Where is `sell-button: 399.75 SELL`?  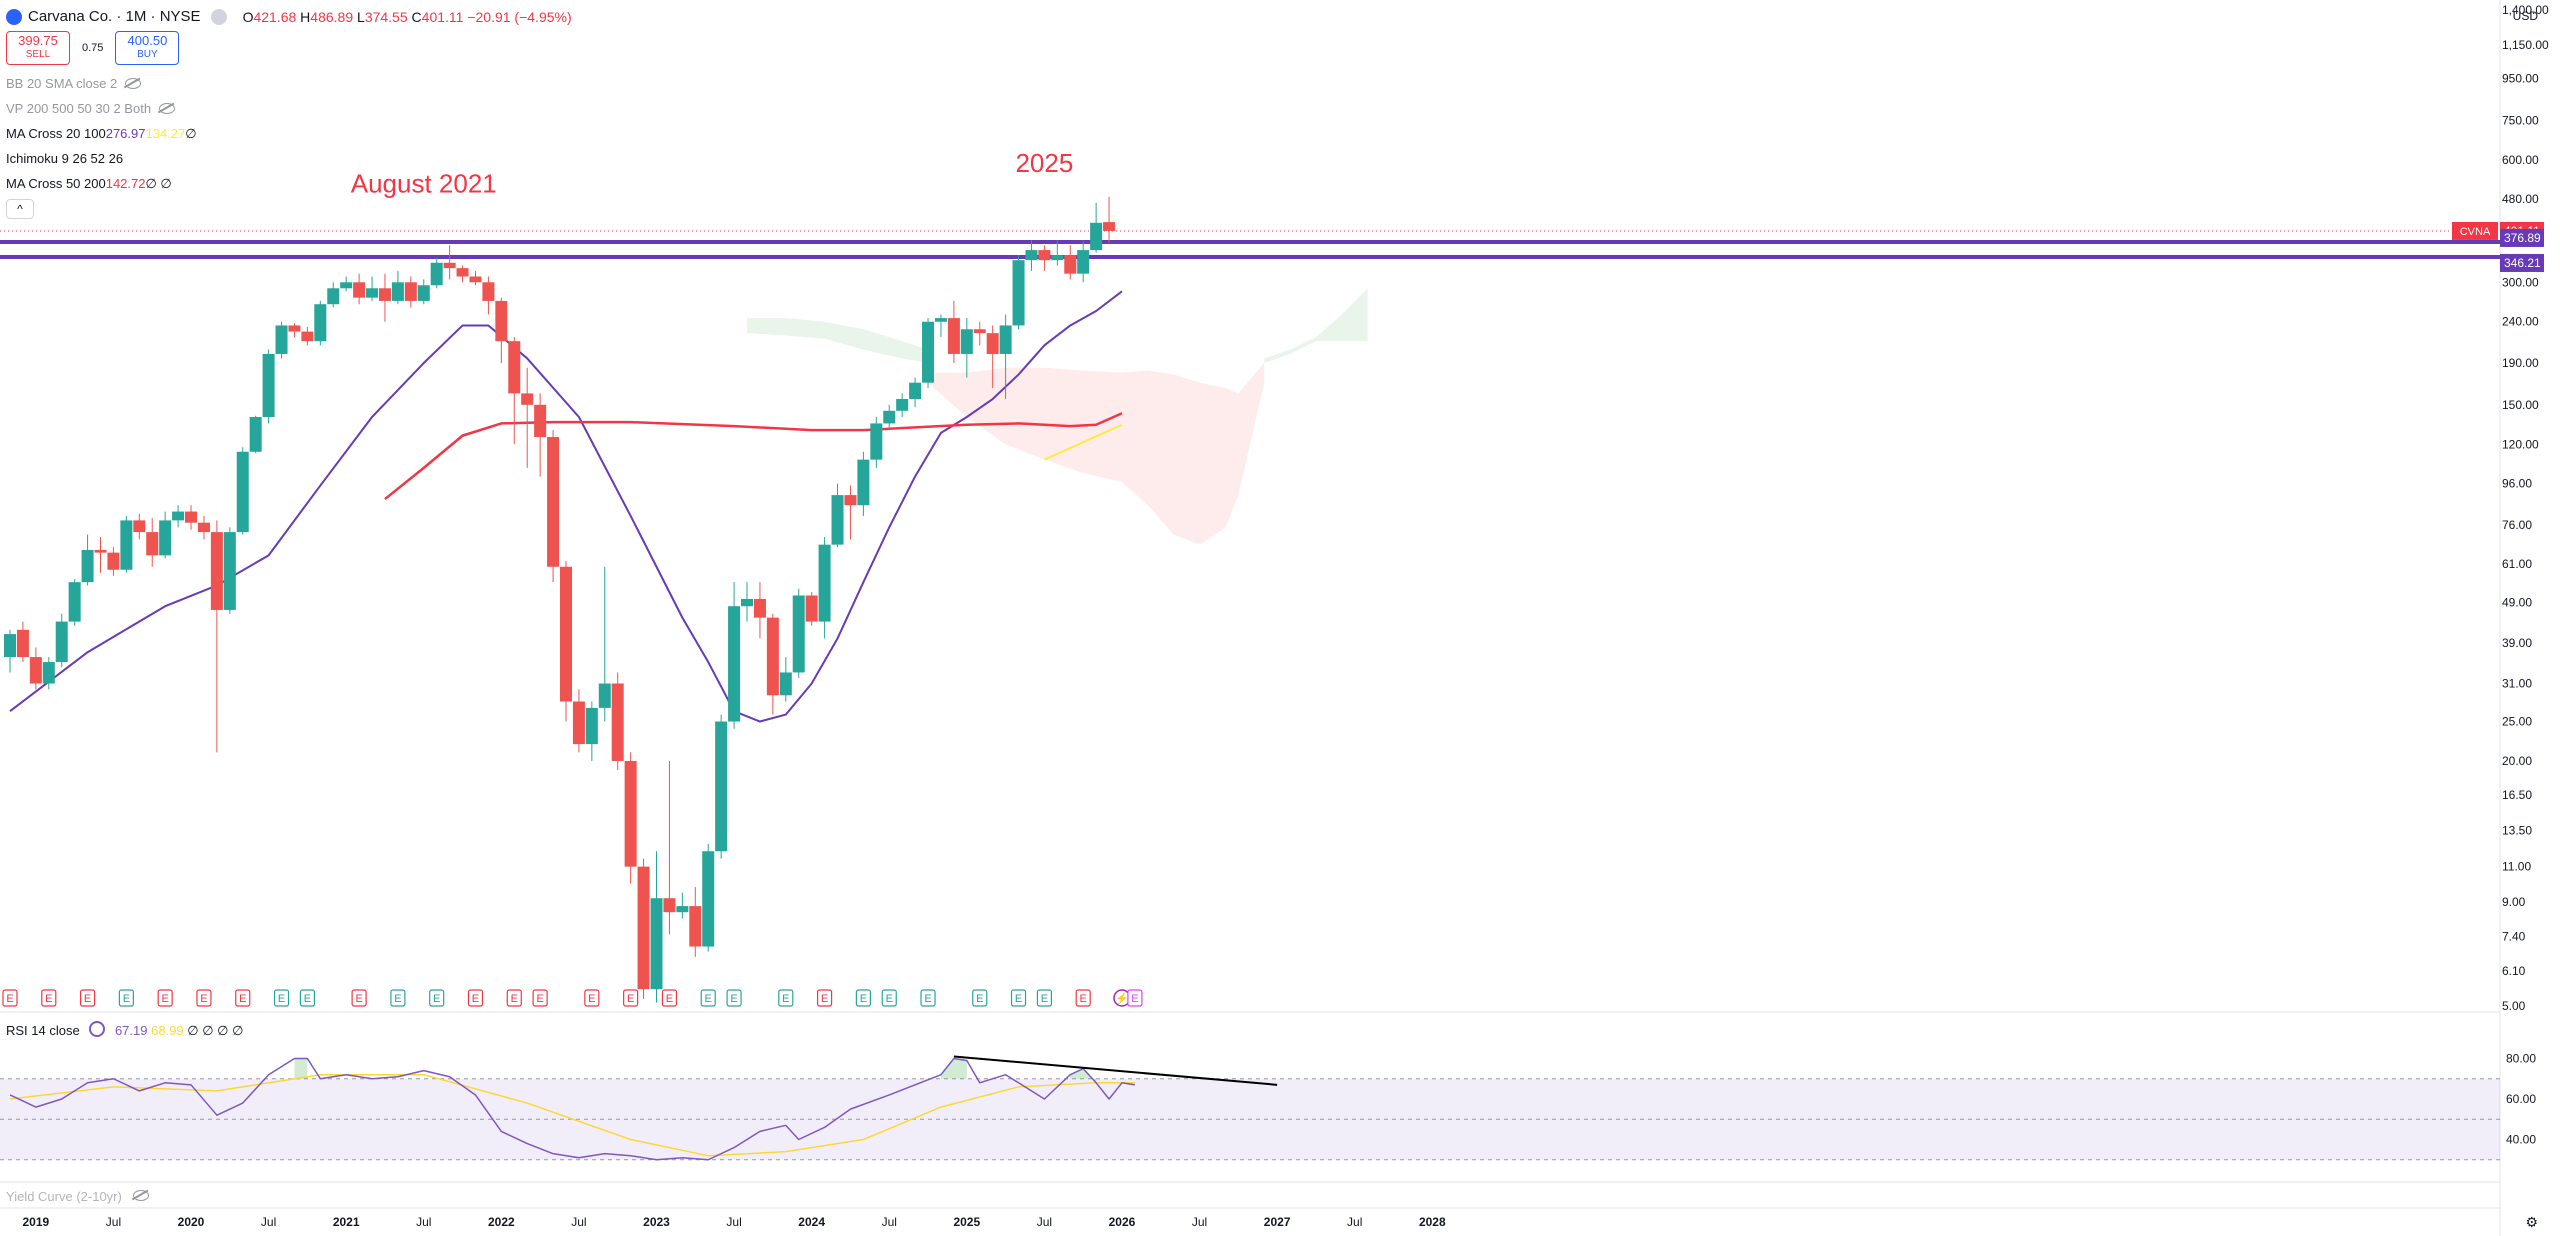 sell-button: 399.75 SELL is located at coordinates (38, 48).